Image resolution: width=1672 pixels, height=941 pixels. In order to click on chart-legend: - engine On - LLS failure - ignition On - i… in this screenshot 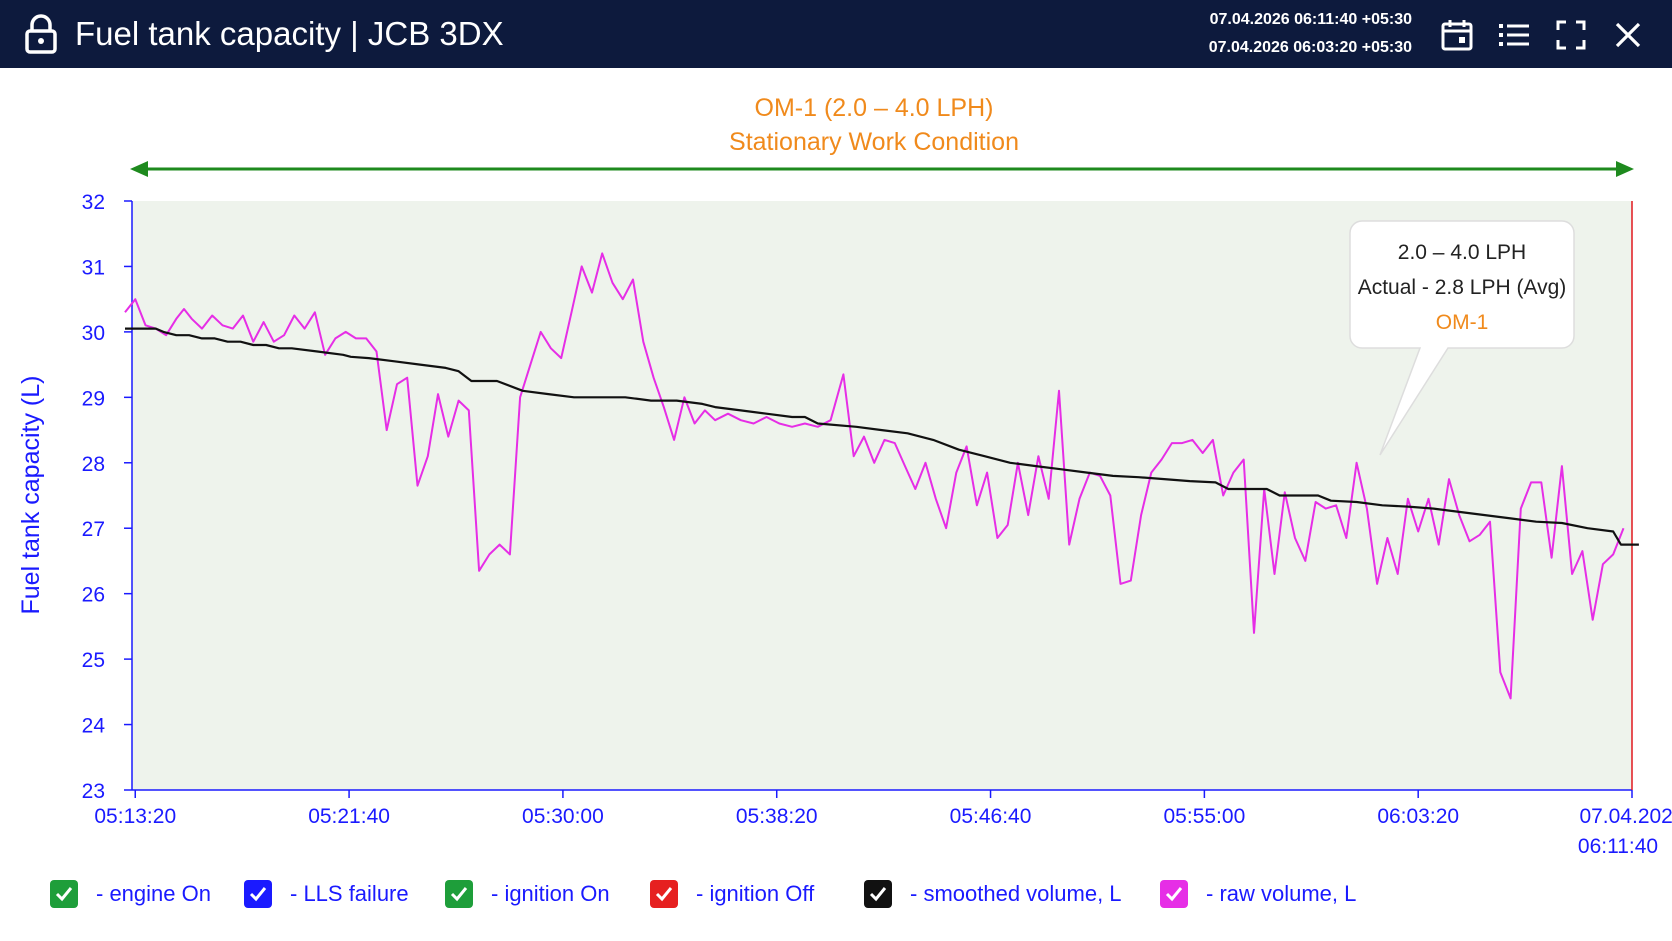, I will do `click(836, 896)`.